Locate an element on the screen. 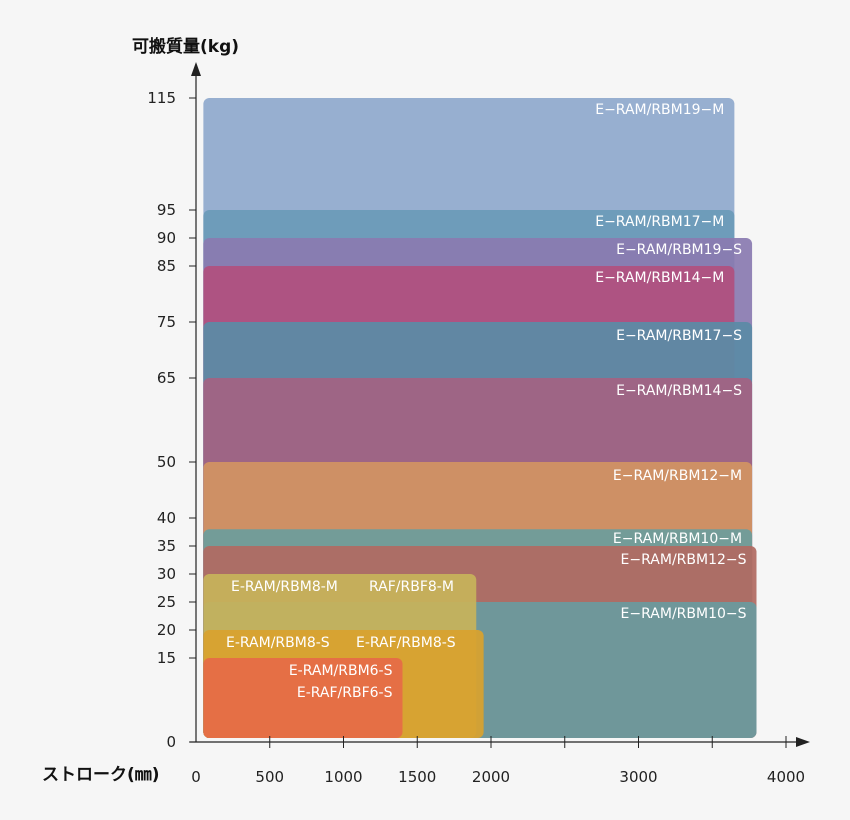 This screenshot has width=850, height=820. band-label: E-RAF/RBF6-S is located at coordinates (345, 693).